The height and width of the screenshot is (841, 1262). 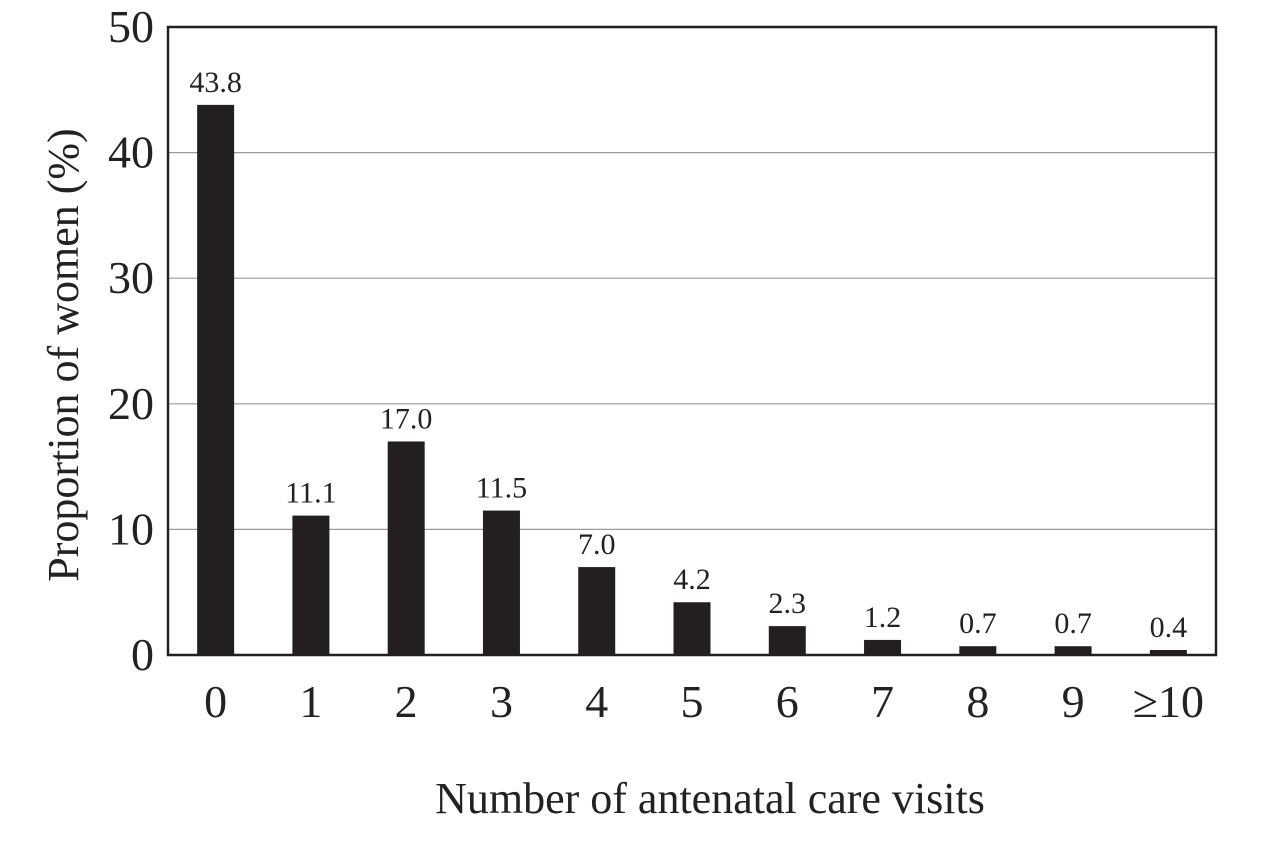 I want to click on y-tick-label: 10, so click(x=131, y=528).